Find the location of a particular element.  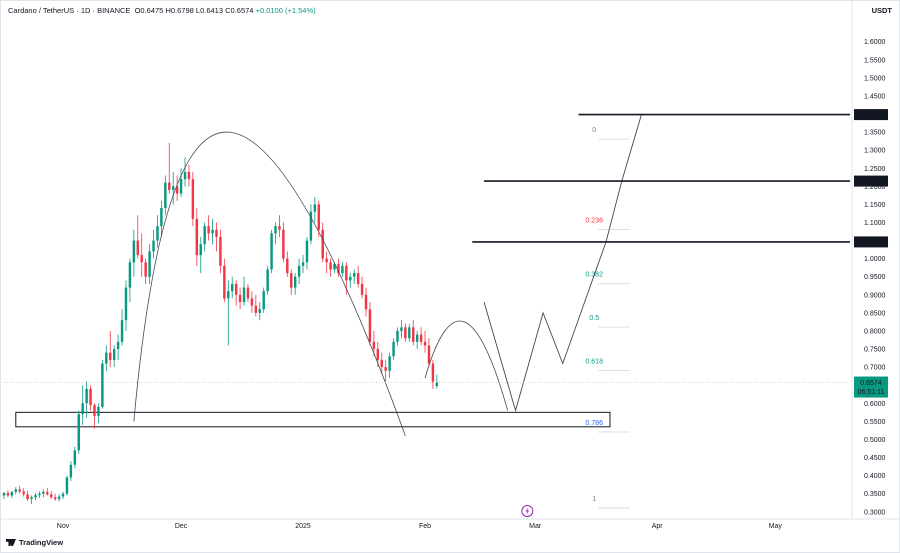

x-tick-label: Apr is located at coordinates (658, 526).